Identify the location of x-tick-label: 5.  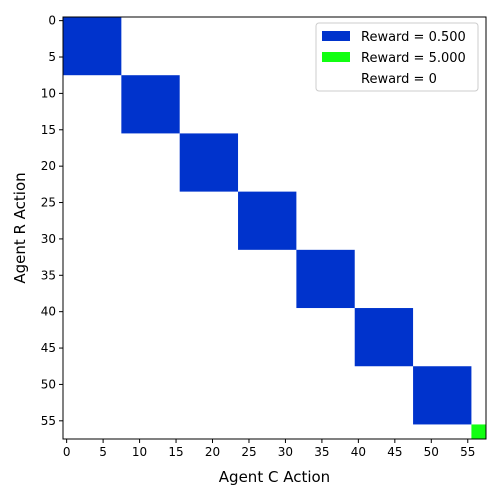
(103, 452).